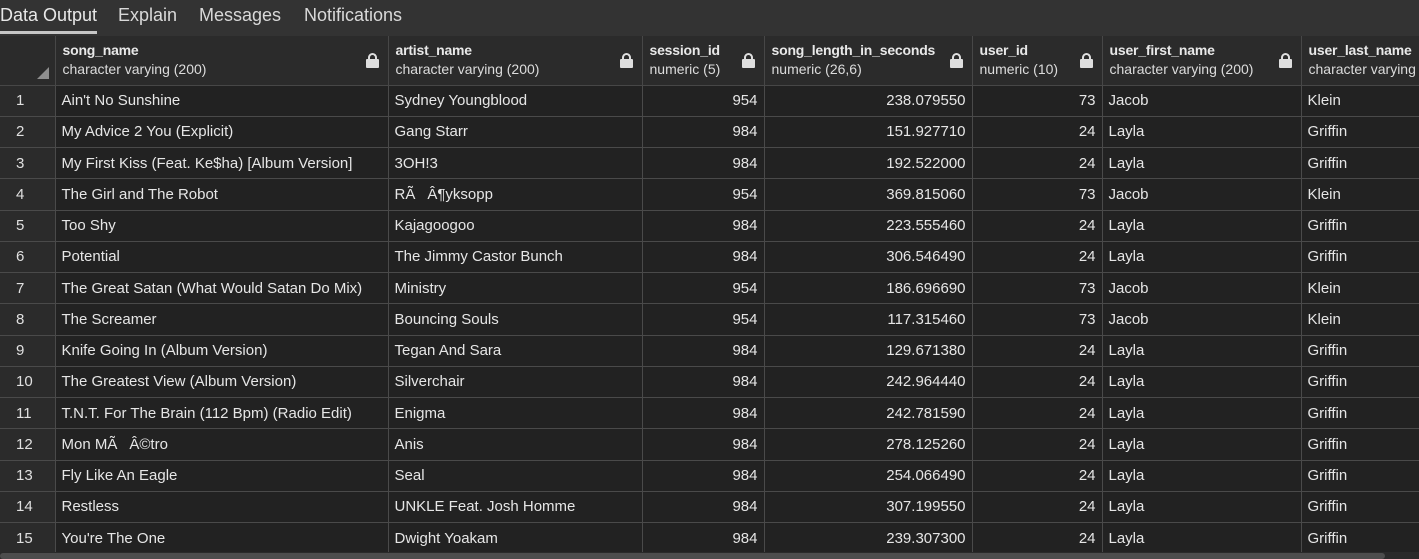  Describe the element at coordinates (515, 382) in the screenshot. I see `cell-artist-name: Silverchair` at that location.